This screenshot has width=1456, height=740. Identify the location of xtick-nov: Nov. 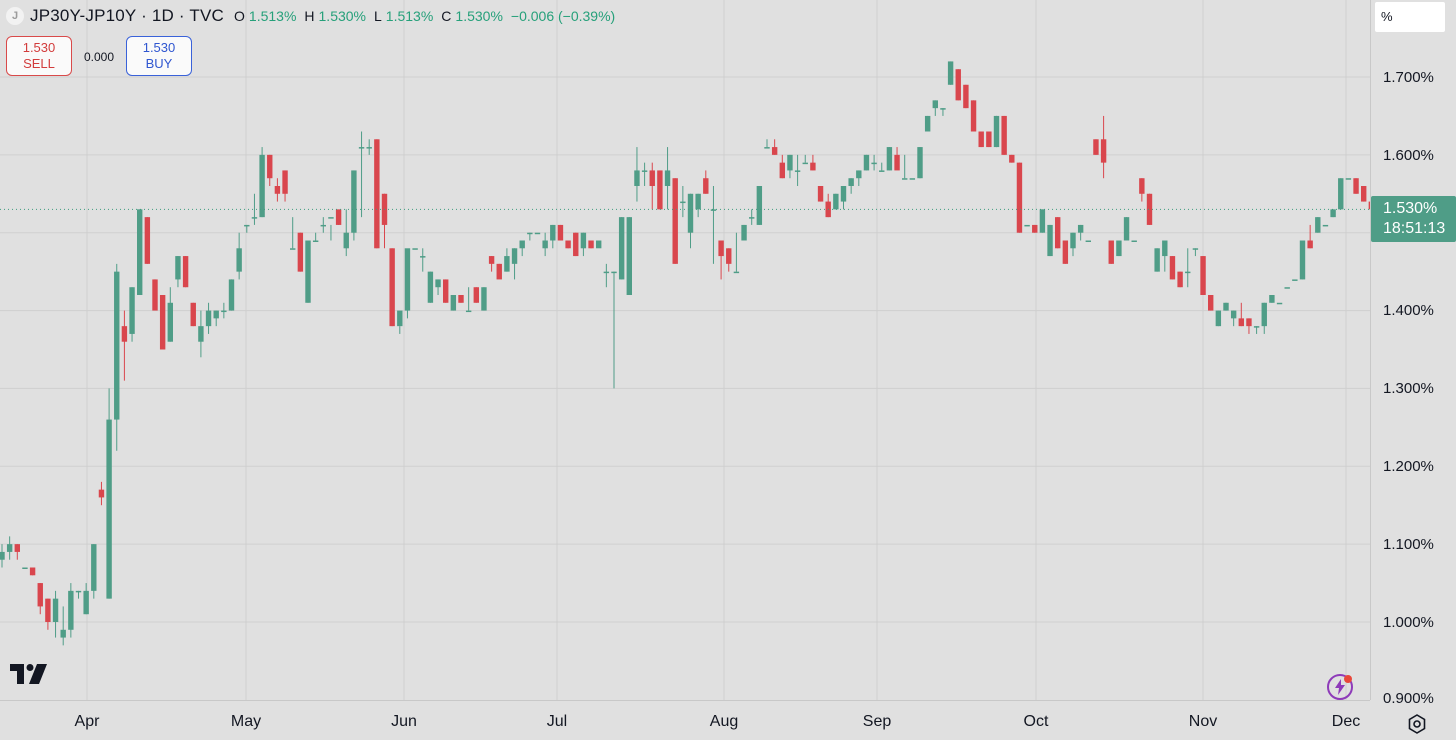
(1203, 721).